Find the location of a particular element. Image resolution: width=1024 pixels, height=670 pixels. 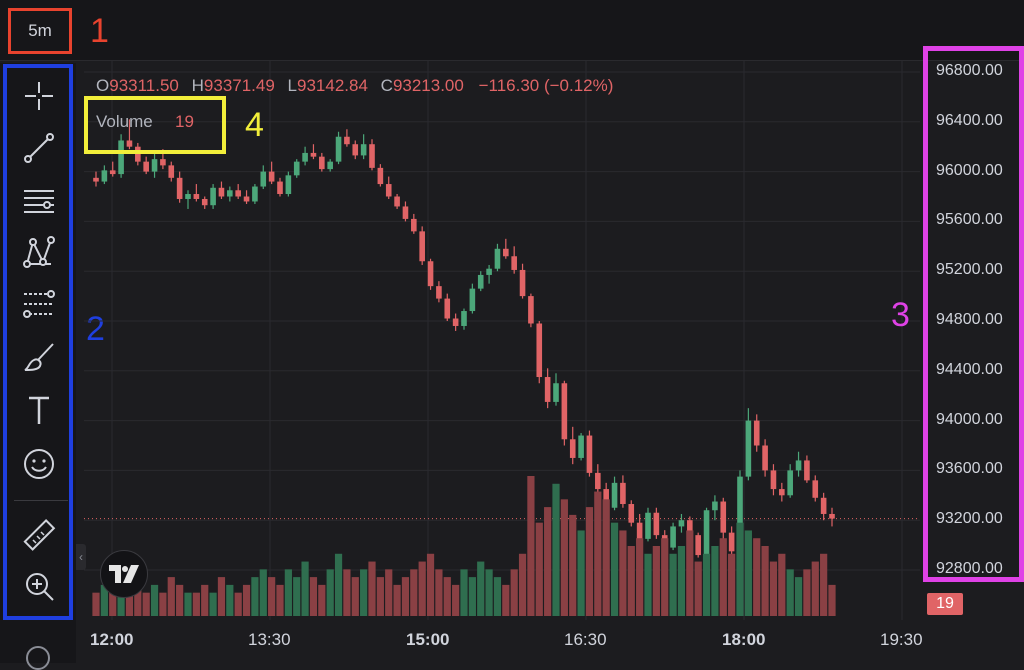

ohlc-change: −116.30 (−0.12%) is located at coordinates (546, 85).